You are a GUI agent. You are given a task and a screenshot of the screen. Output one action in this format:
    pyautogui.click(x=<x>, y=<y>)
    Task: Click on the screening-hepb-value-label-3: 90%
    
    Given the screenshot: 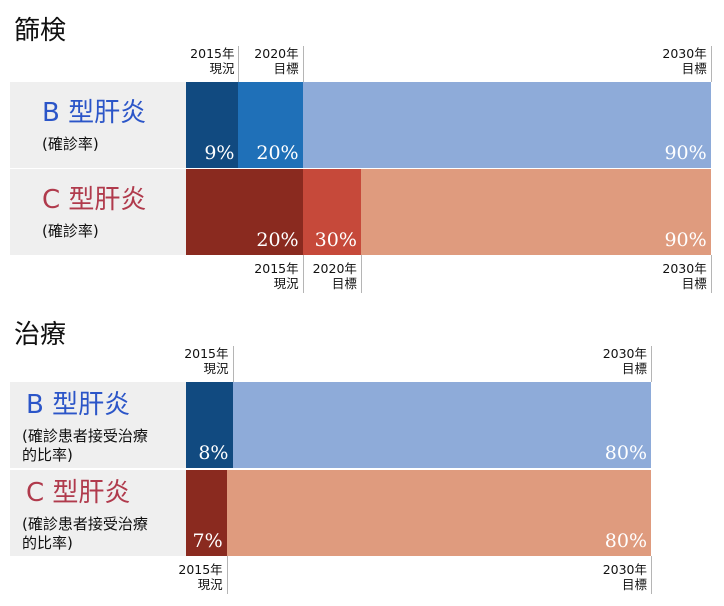 What is the action you would take?
    pyautogui.click(x=685, y=153)
    